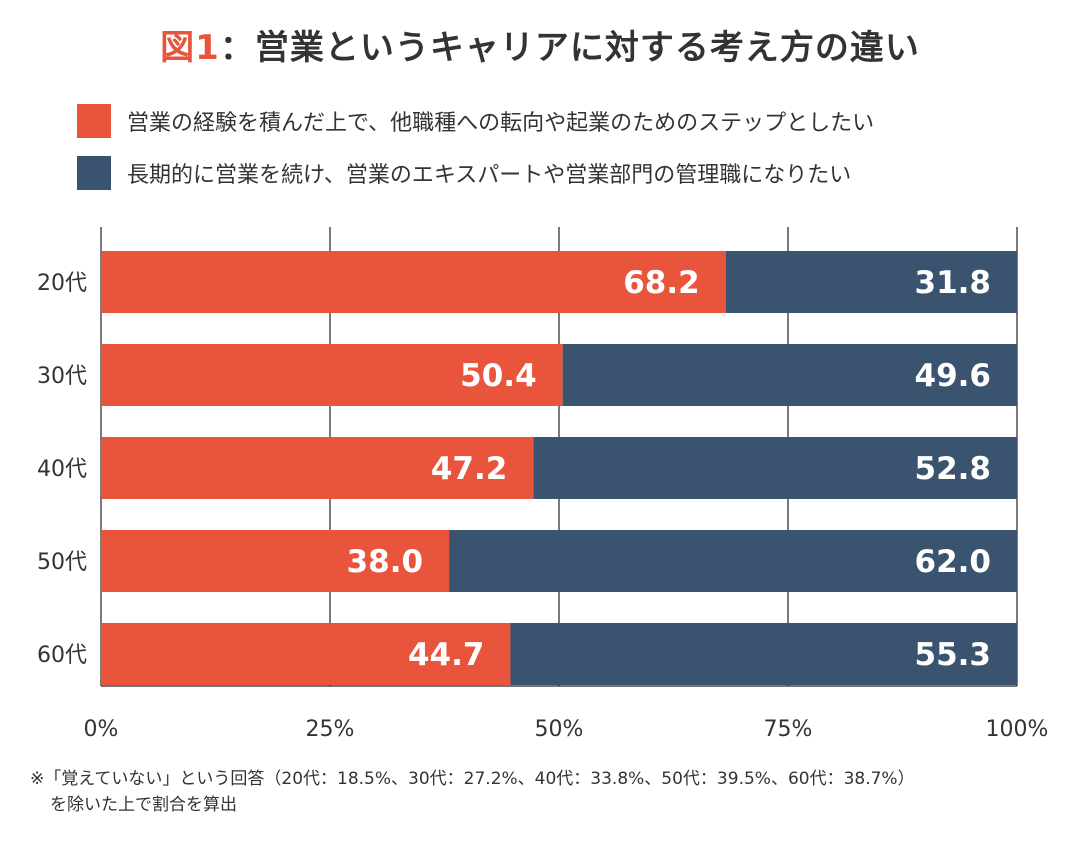  What do you see at coordinates (62, 469) in the screenshot?
I see `category-label: 40代` at bounding box center [62, 469].